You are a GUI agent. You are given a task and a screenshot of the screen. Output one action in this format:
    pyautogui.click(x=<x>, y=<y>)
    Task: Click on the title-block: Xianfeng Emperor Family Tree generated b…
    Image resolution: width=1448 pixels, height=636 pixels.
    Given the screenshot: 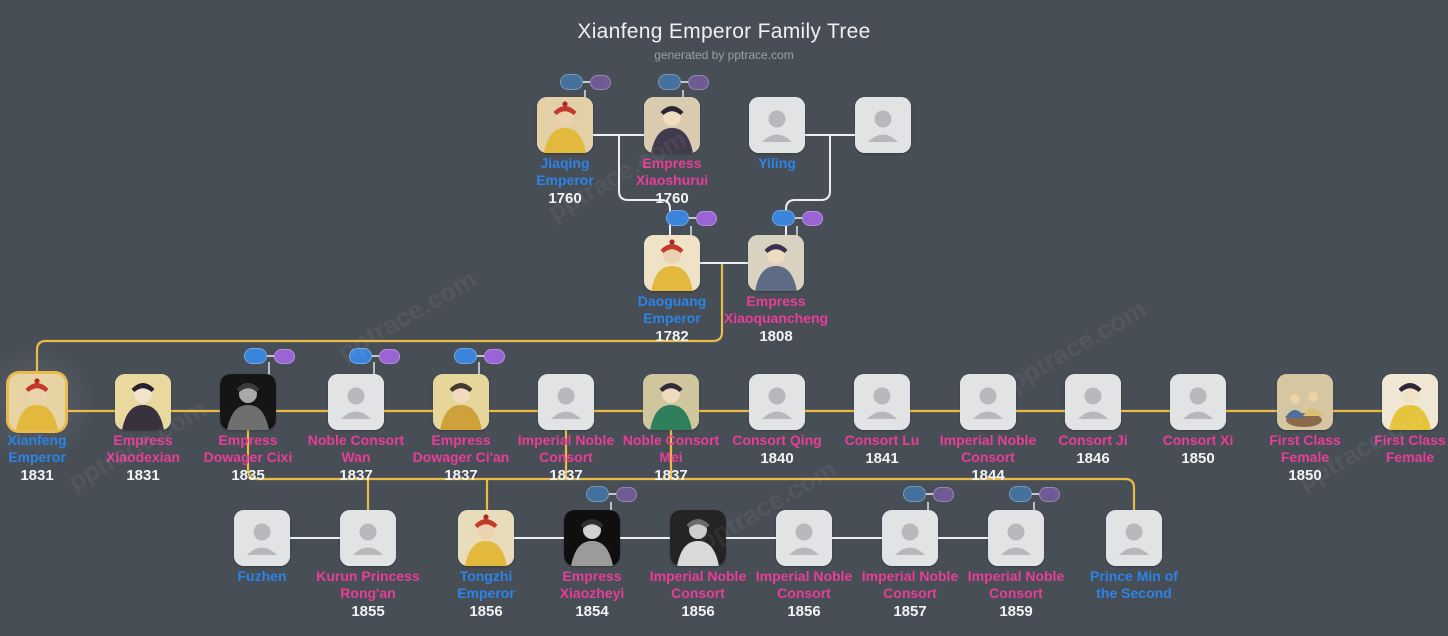 What is the action you would take?
    pyautogui.click(x=724, y=41)
    